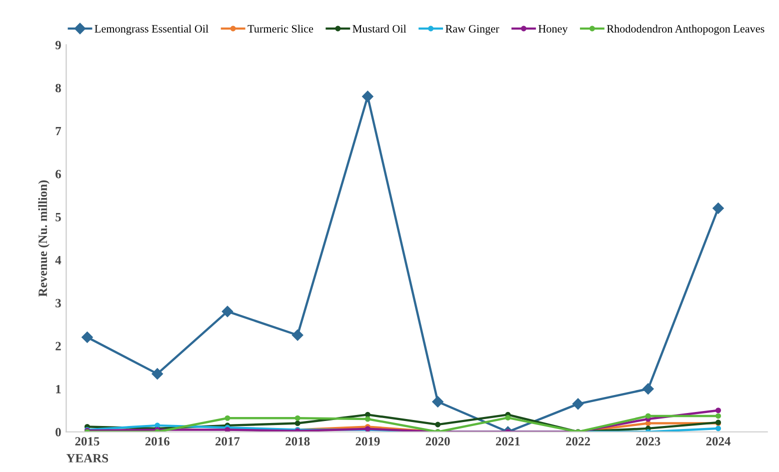  What do you see at coordinates (685, 29) in the screenshot?
I see `legend-label: Rhododendron Anthopogon Leaves` at bounding box center [685, 29].